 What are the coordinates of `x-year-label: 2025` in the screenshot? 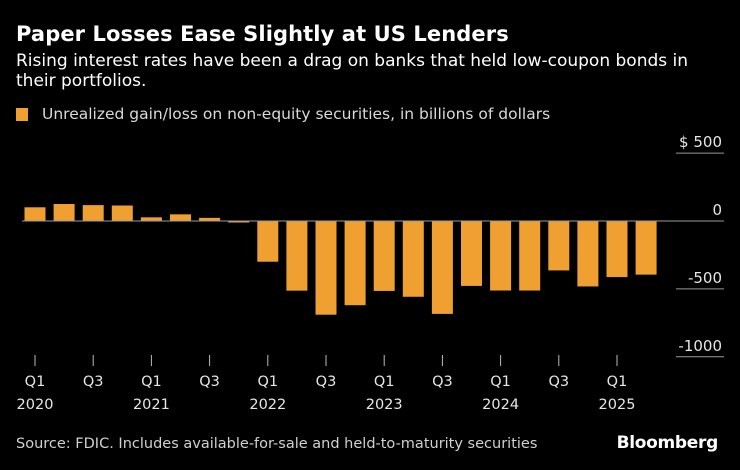 It's located at (617, 405).